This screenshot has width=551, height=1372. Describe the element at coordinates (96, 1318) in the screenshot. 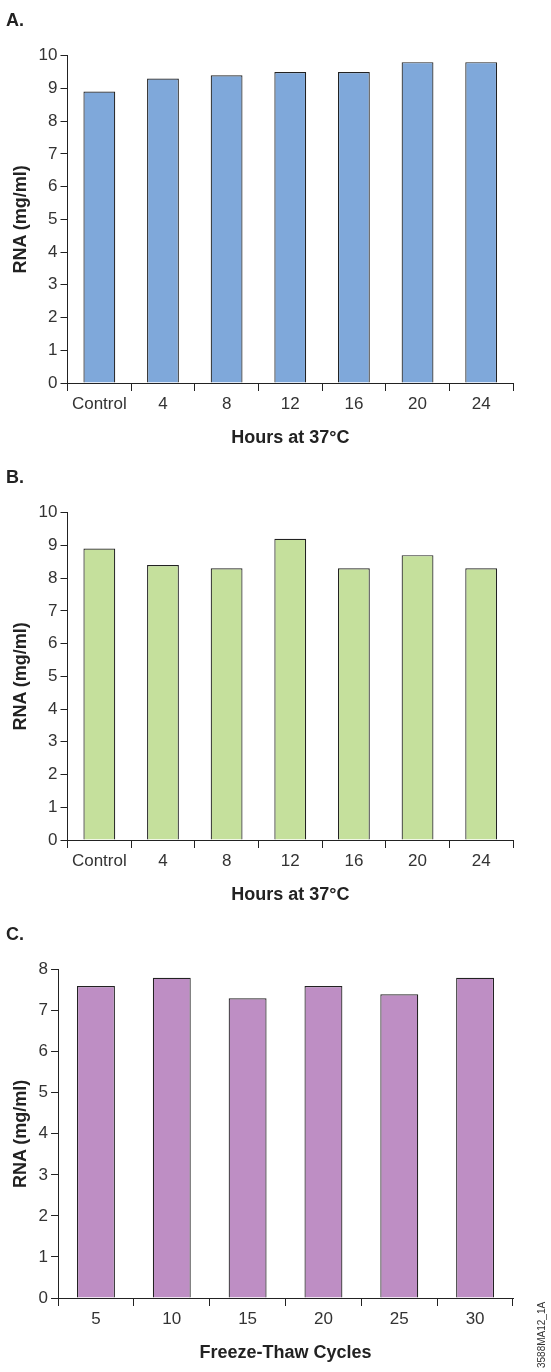

I see `x-tick-label: 5` at that location.